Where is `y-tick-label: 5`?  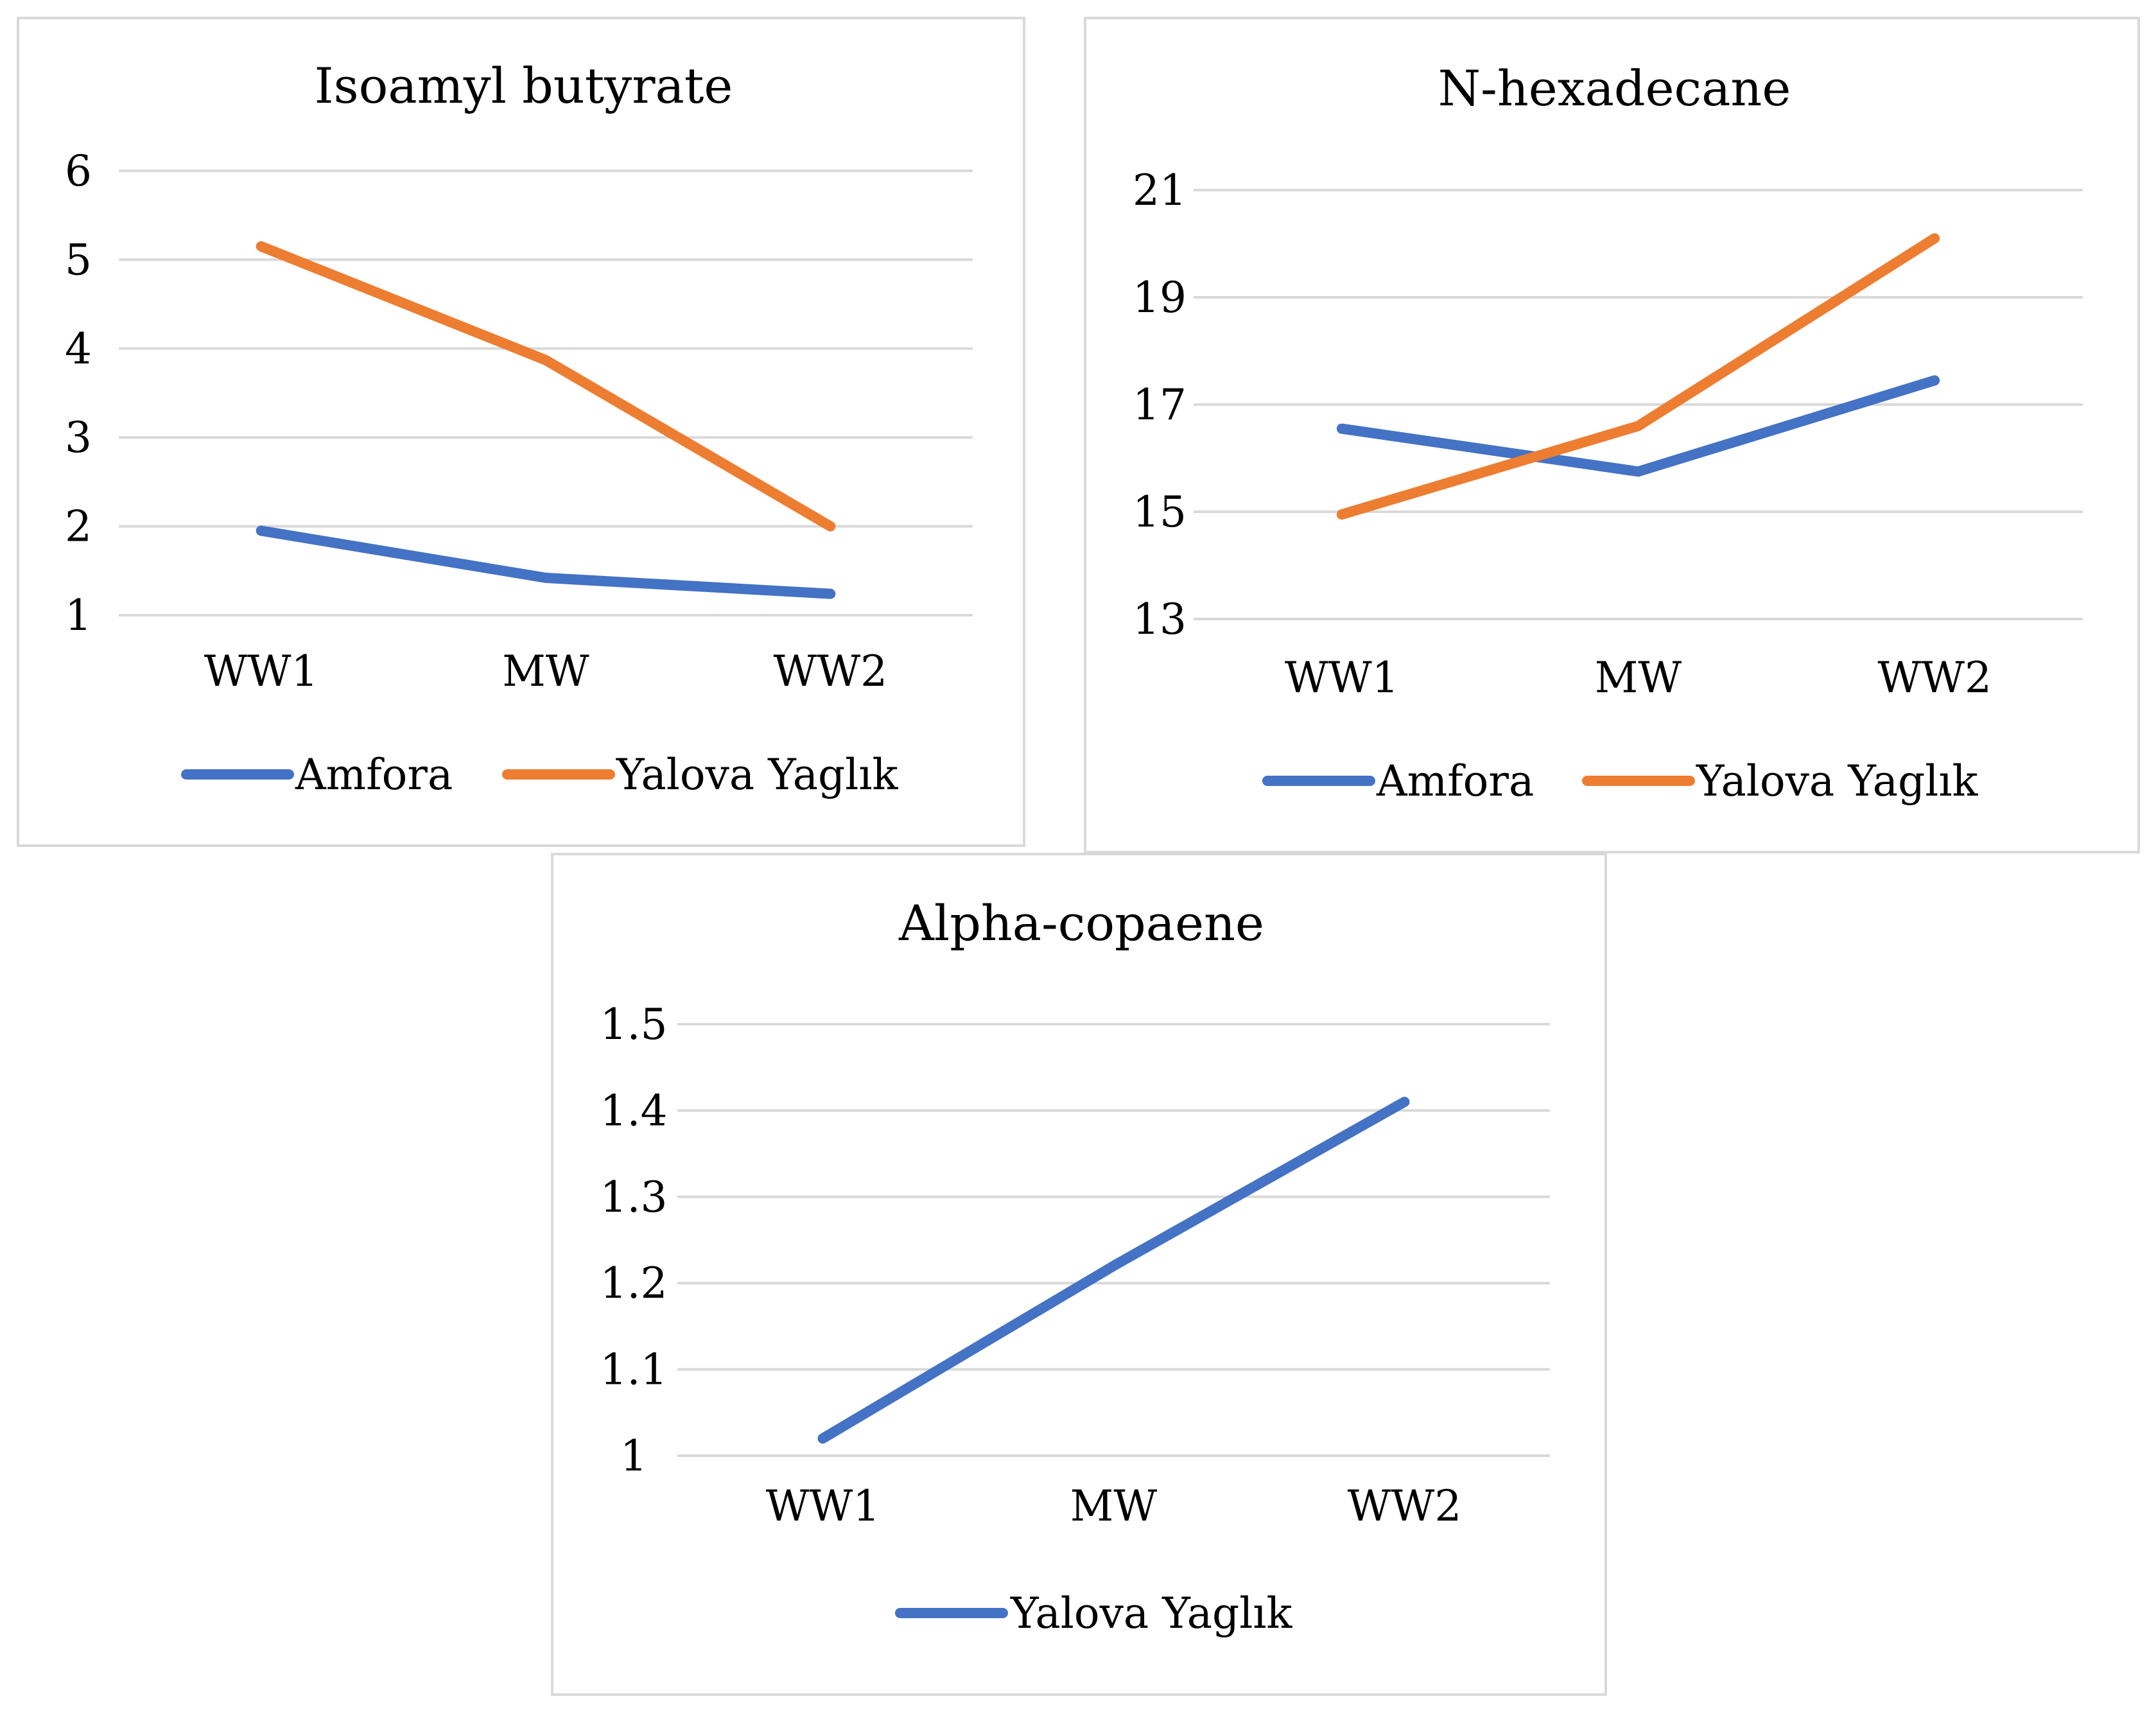 y-tick-label: 5 is located at coordinates (78, 259).